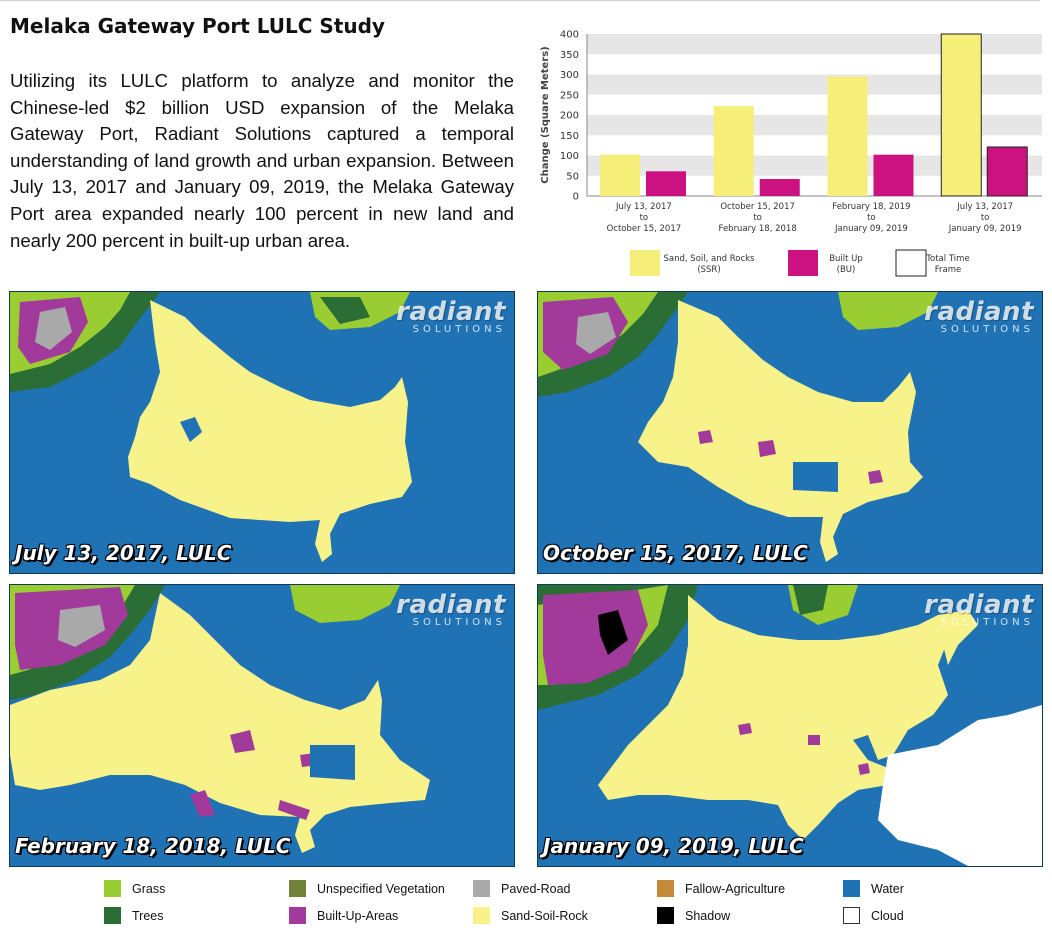 This screenshot has height=938, width=1052. I want to click on y-axis-label: Change (Square Meters), so click(545, 115).